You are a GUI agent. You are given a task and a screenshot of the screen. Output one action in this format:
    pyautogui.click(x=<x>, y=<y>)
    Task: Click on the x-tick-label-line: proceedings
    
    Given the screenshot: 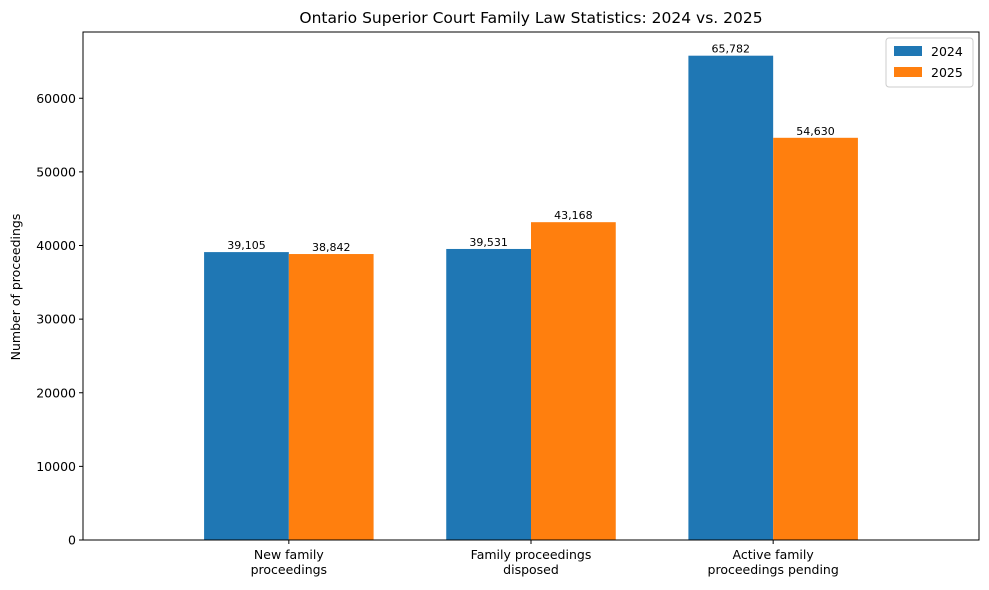 What is the action you would take?
    pyautogui.click(x=289, y=569)
    